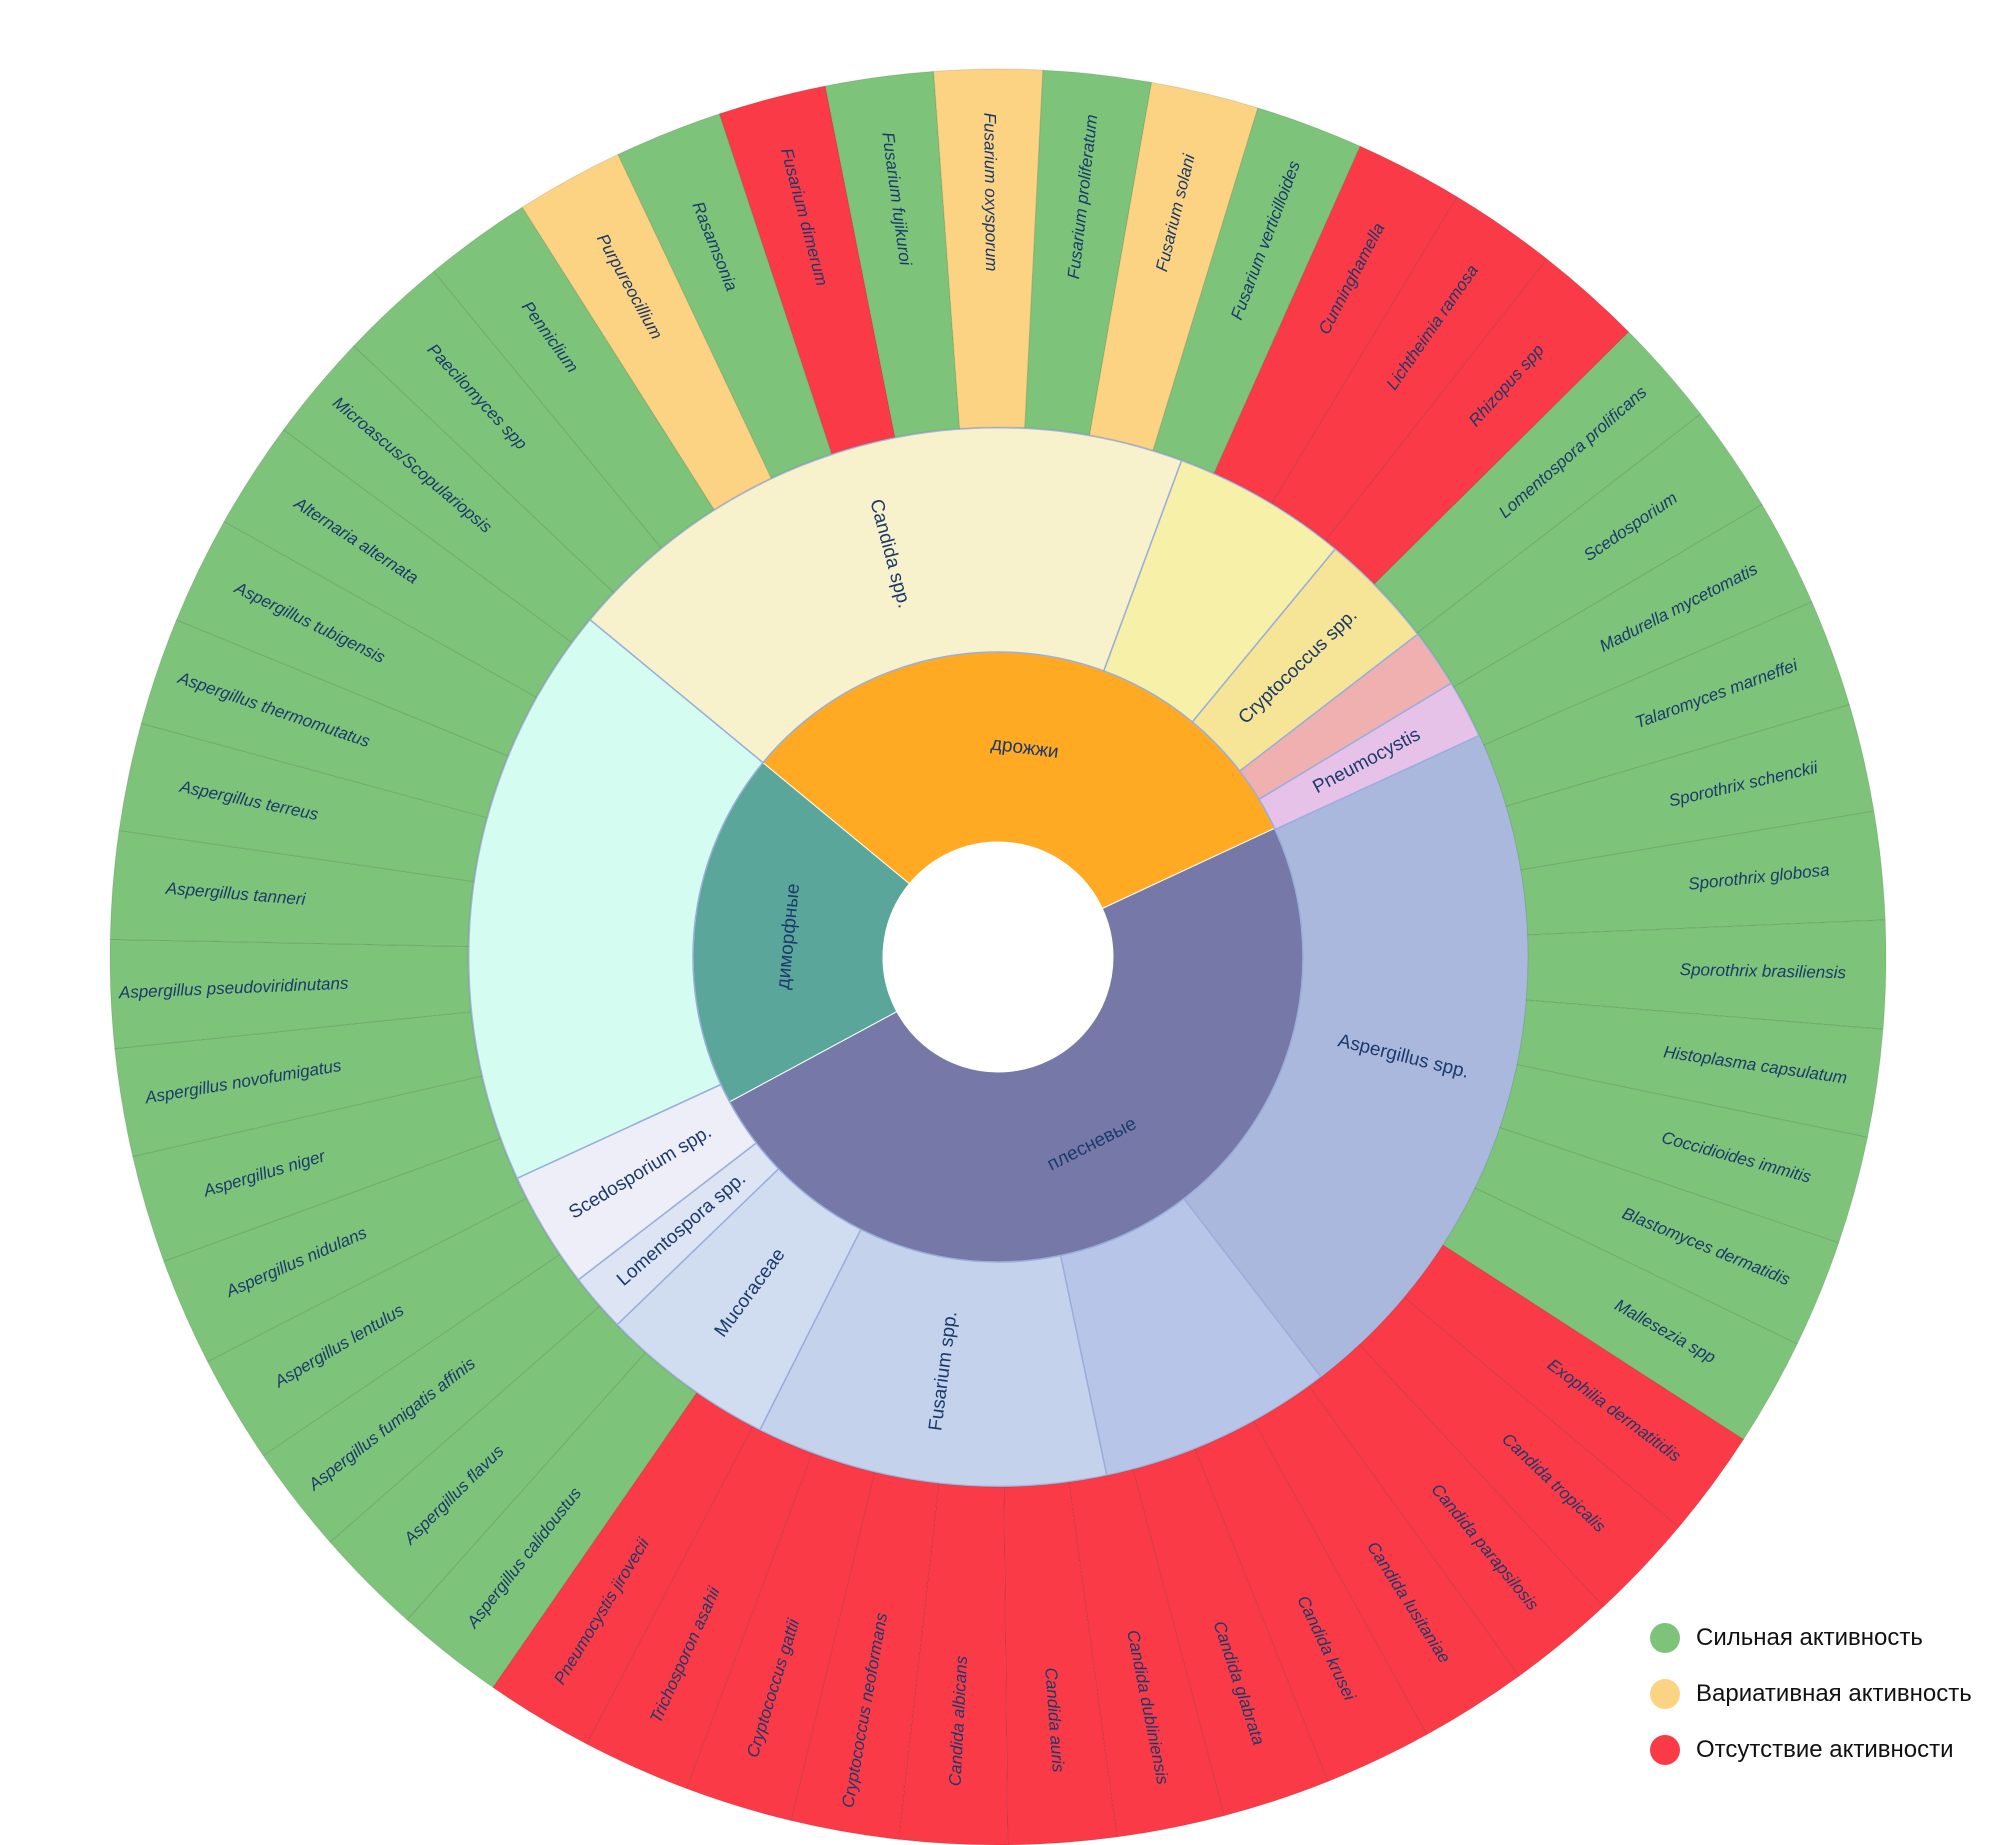  I want to click on legend-label-variable: Вариативная активность, so click(1834, 1693).